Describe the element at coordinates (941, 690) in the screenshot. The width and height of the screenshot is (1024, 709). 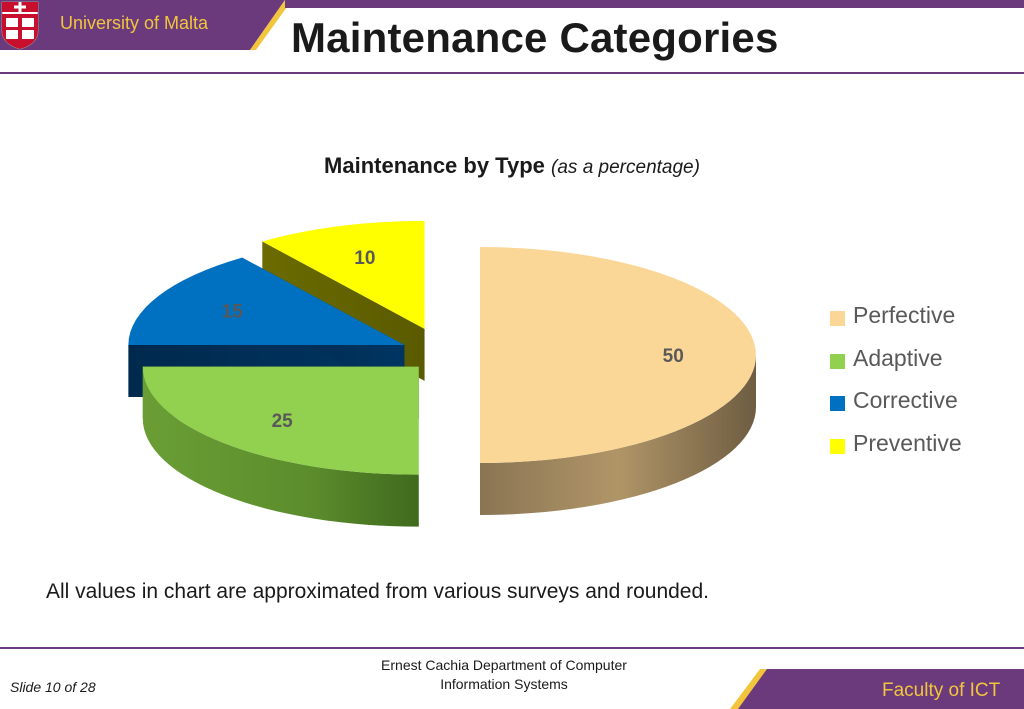
I see `faculty-name: Faculty of ICT` at that location.